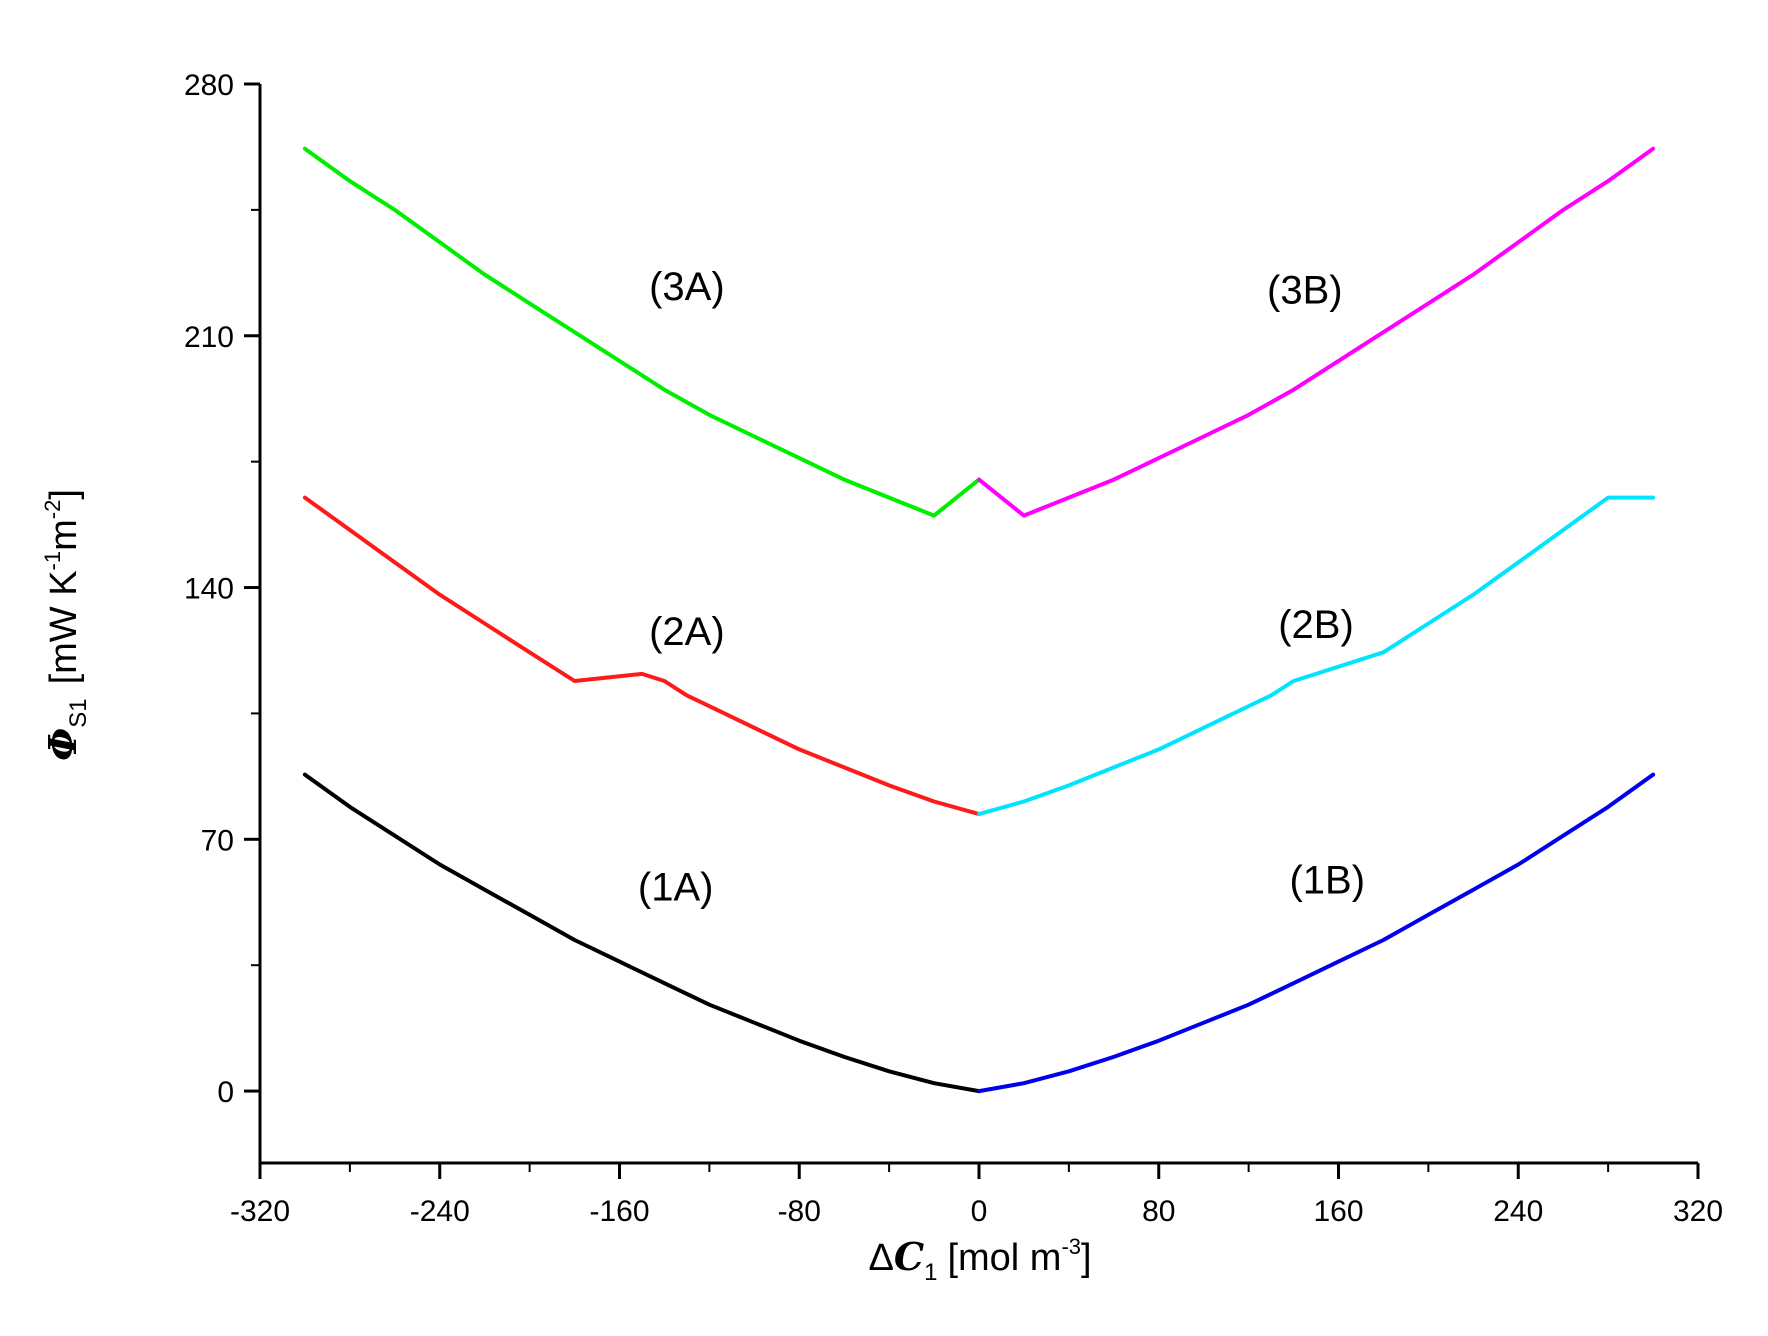 Image resolution: width=1768 pixels, height=1336 pixels. Describe the element at coordinates (1086, 1258) in the screenshot. I see `x-axis-title-unit-close: ]` at that location.